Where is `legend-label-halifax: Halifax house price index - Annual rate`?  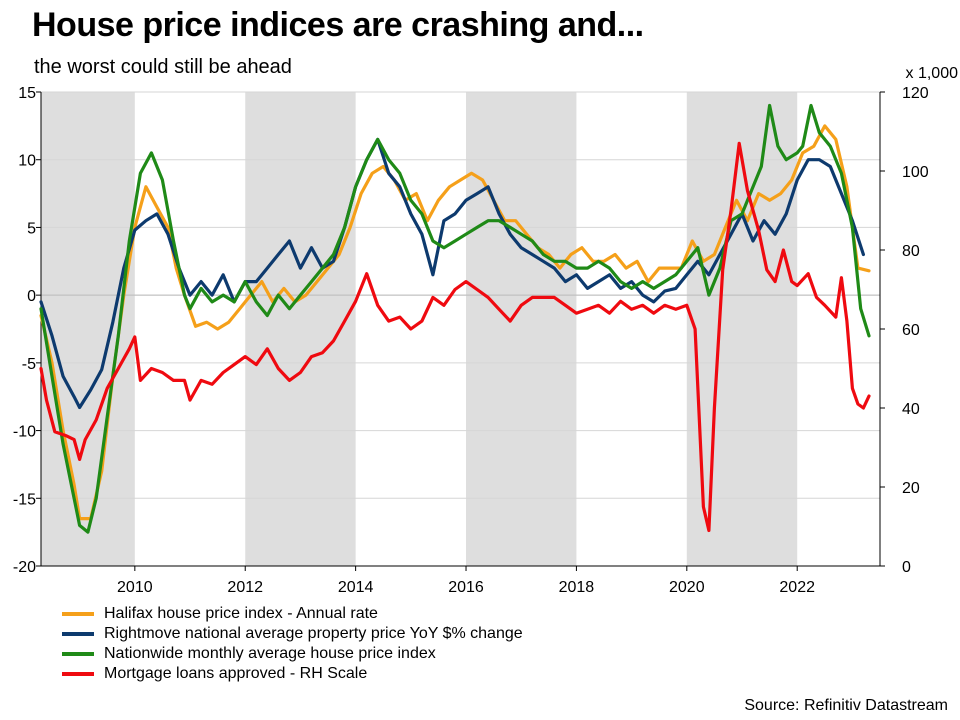
legend-label-halifax: Halifax house price index - Annual rate is located at coordinates (241, 613).